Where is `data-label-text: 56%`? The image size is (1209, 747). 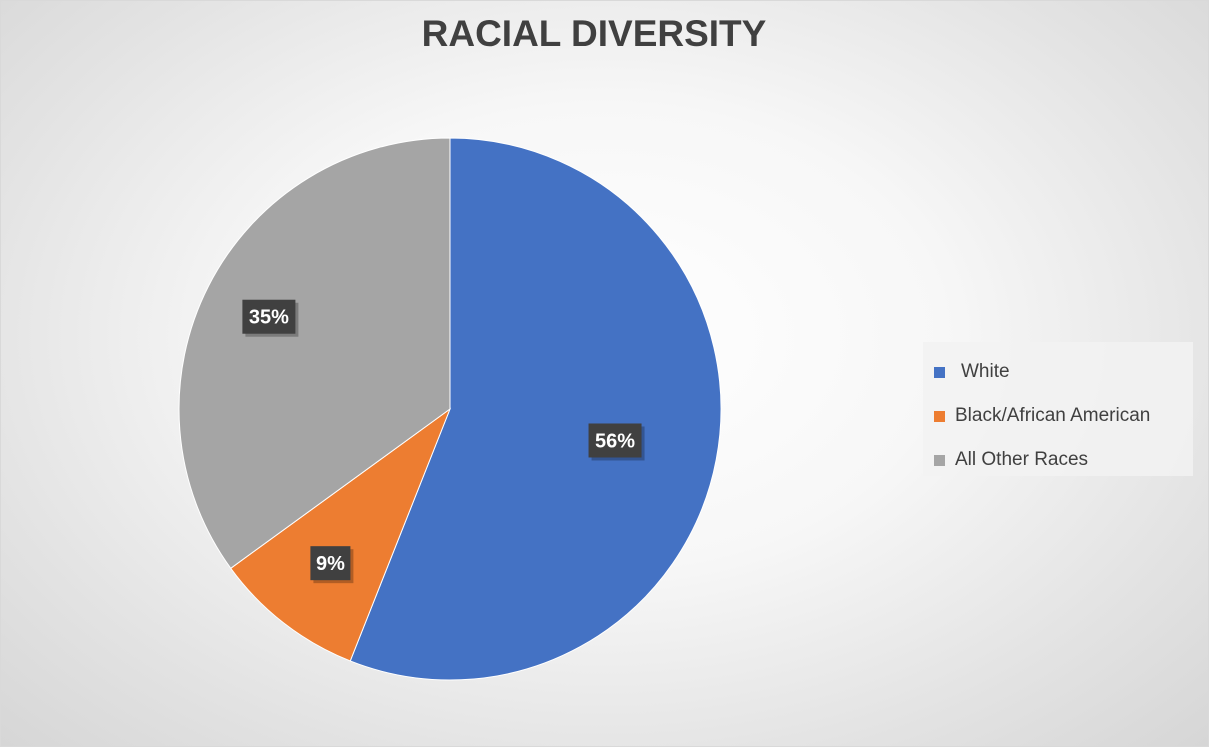 data-label-text: 56% is located at coordinates (615, 441).